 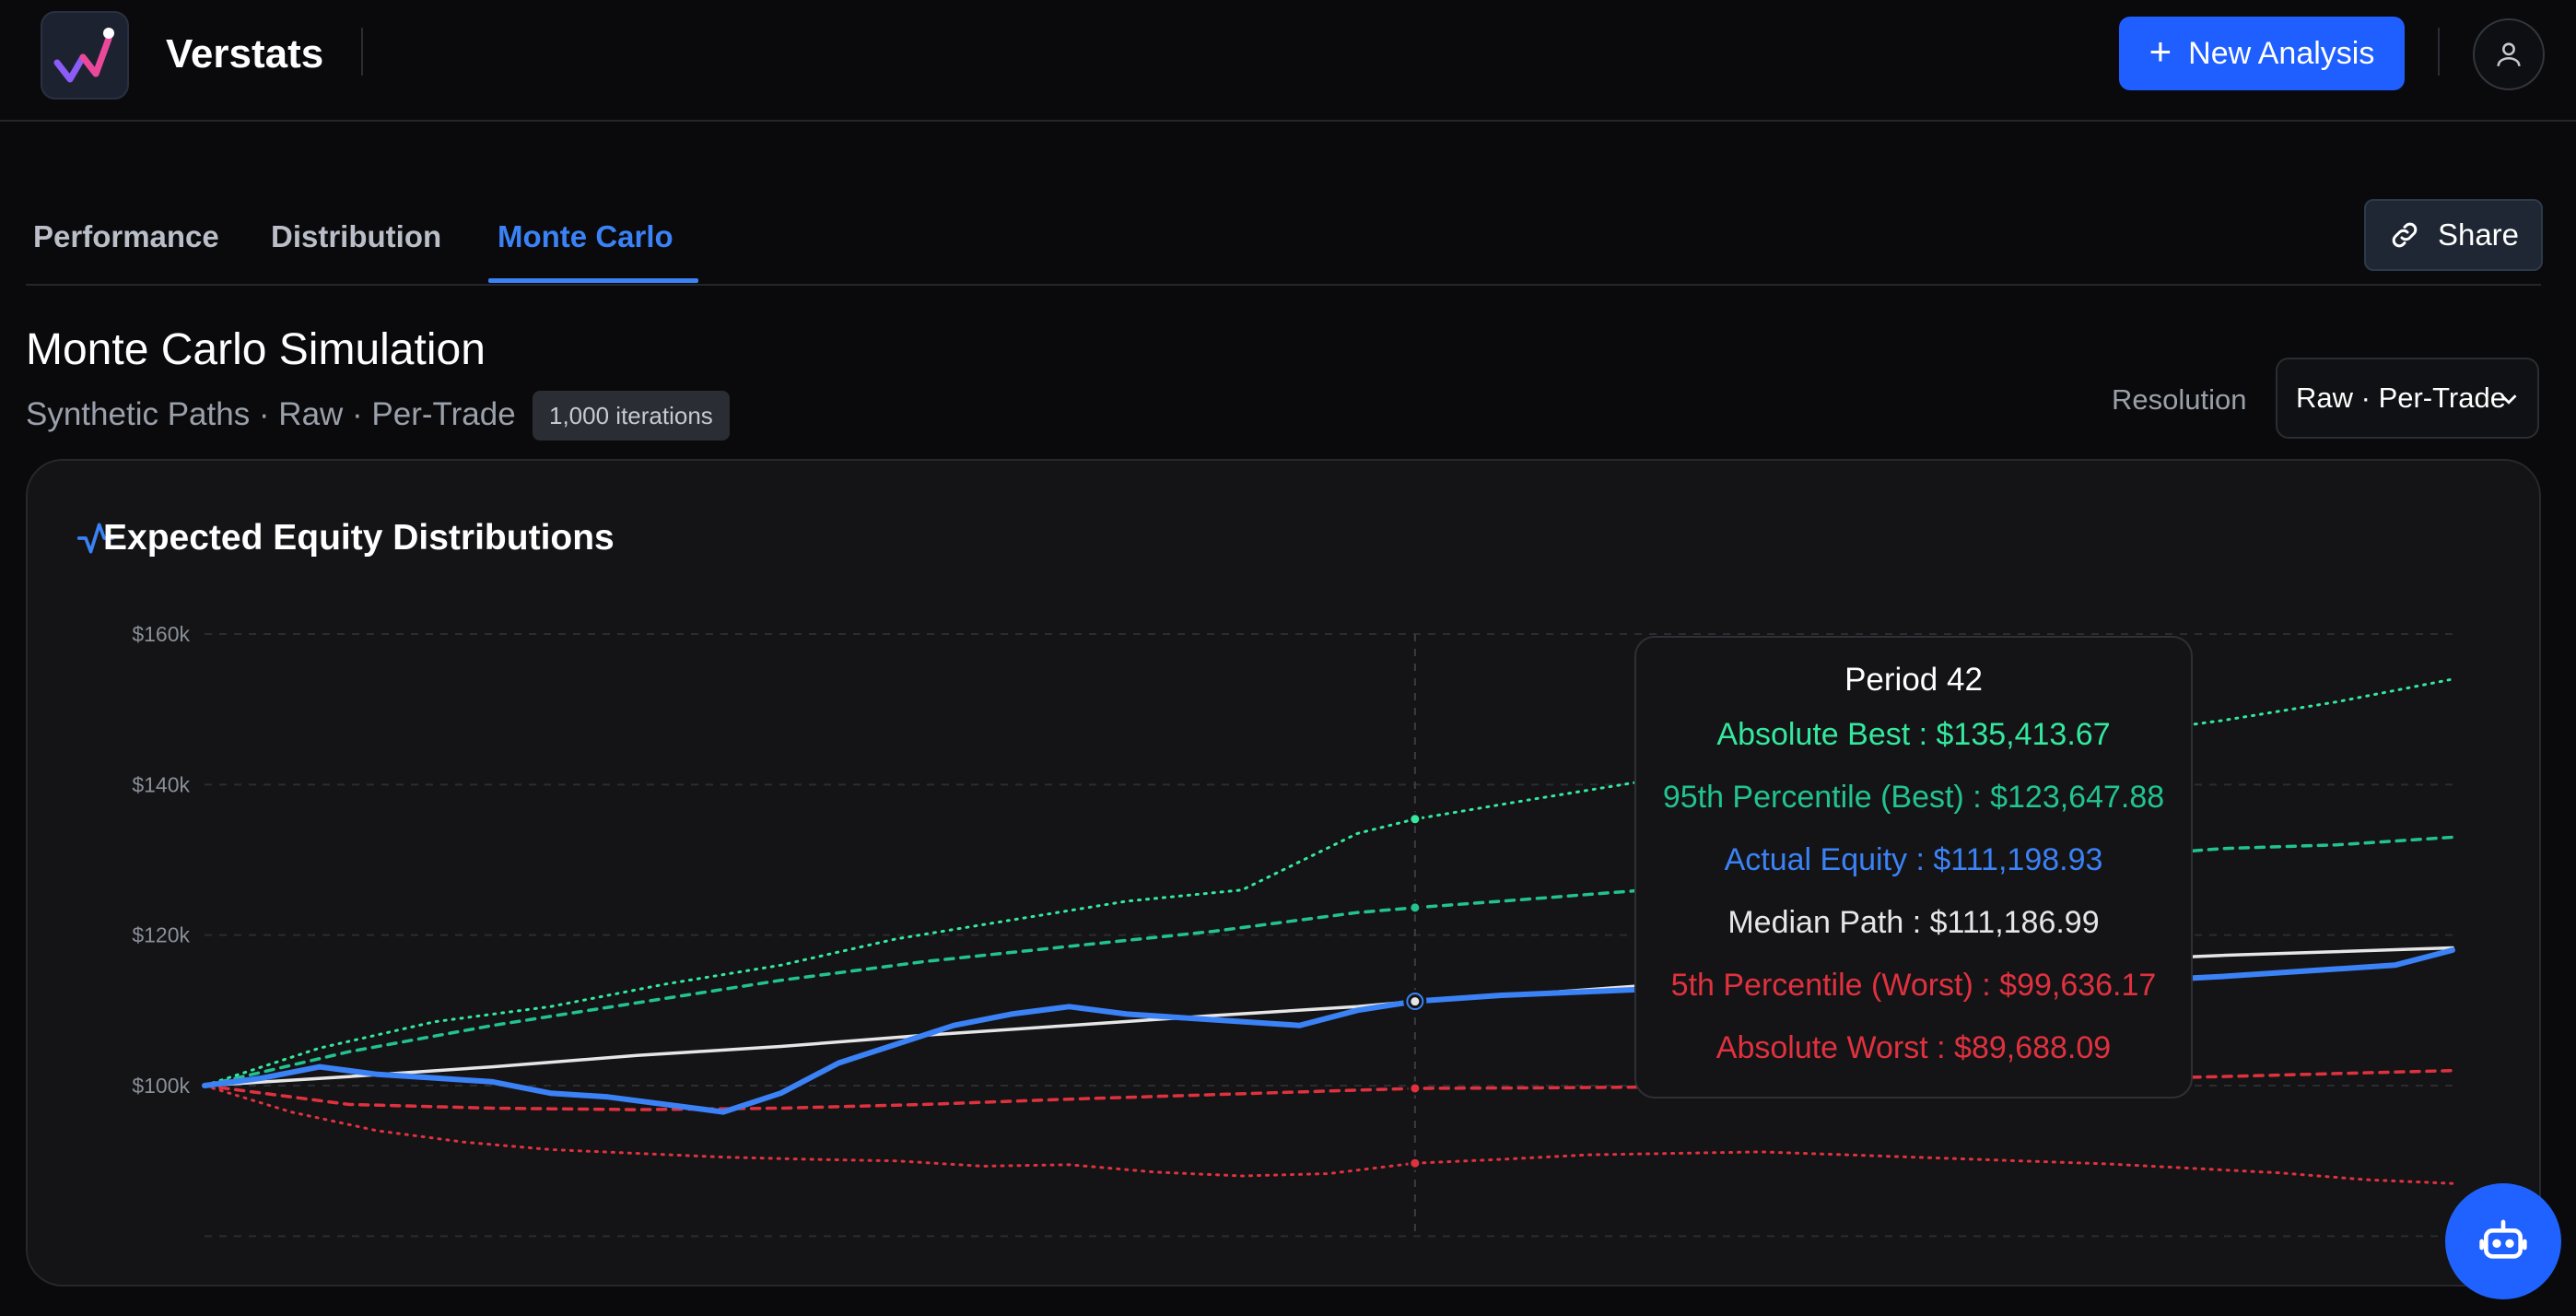 What do you see at coordinates (1913, 1047) in the screenshot?
I see `tooltip-row-absolute-worst: Absolute Worst : $89,688.09` at bounding box center [1913, 1047].